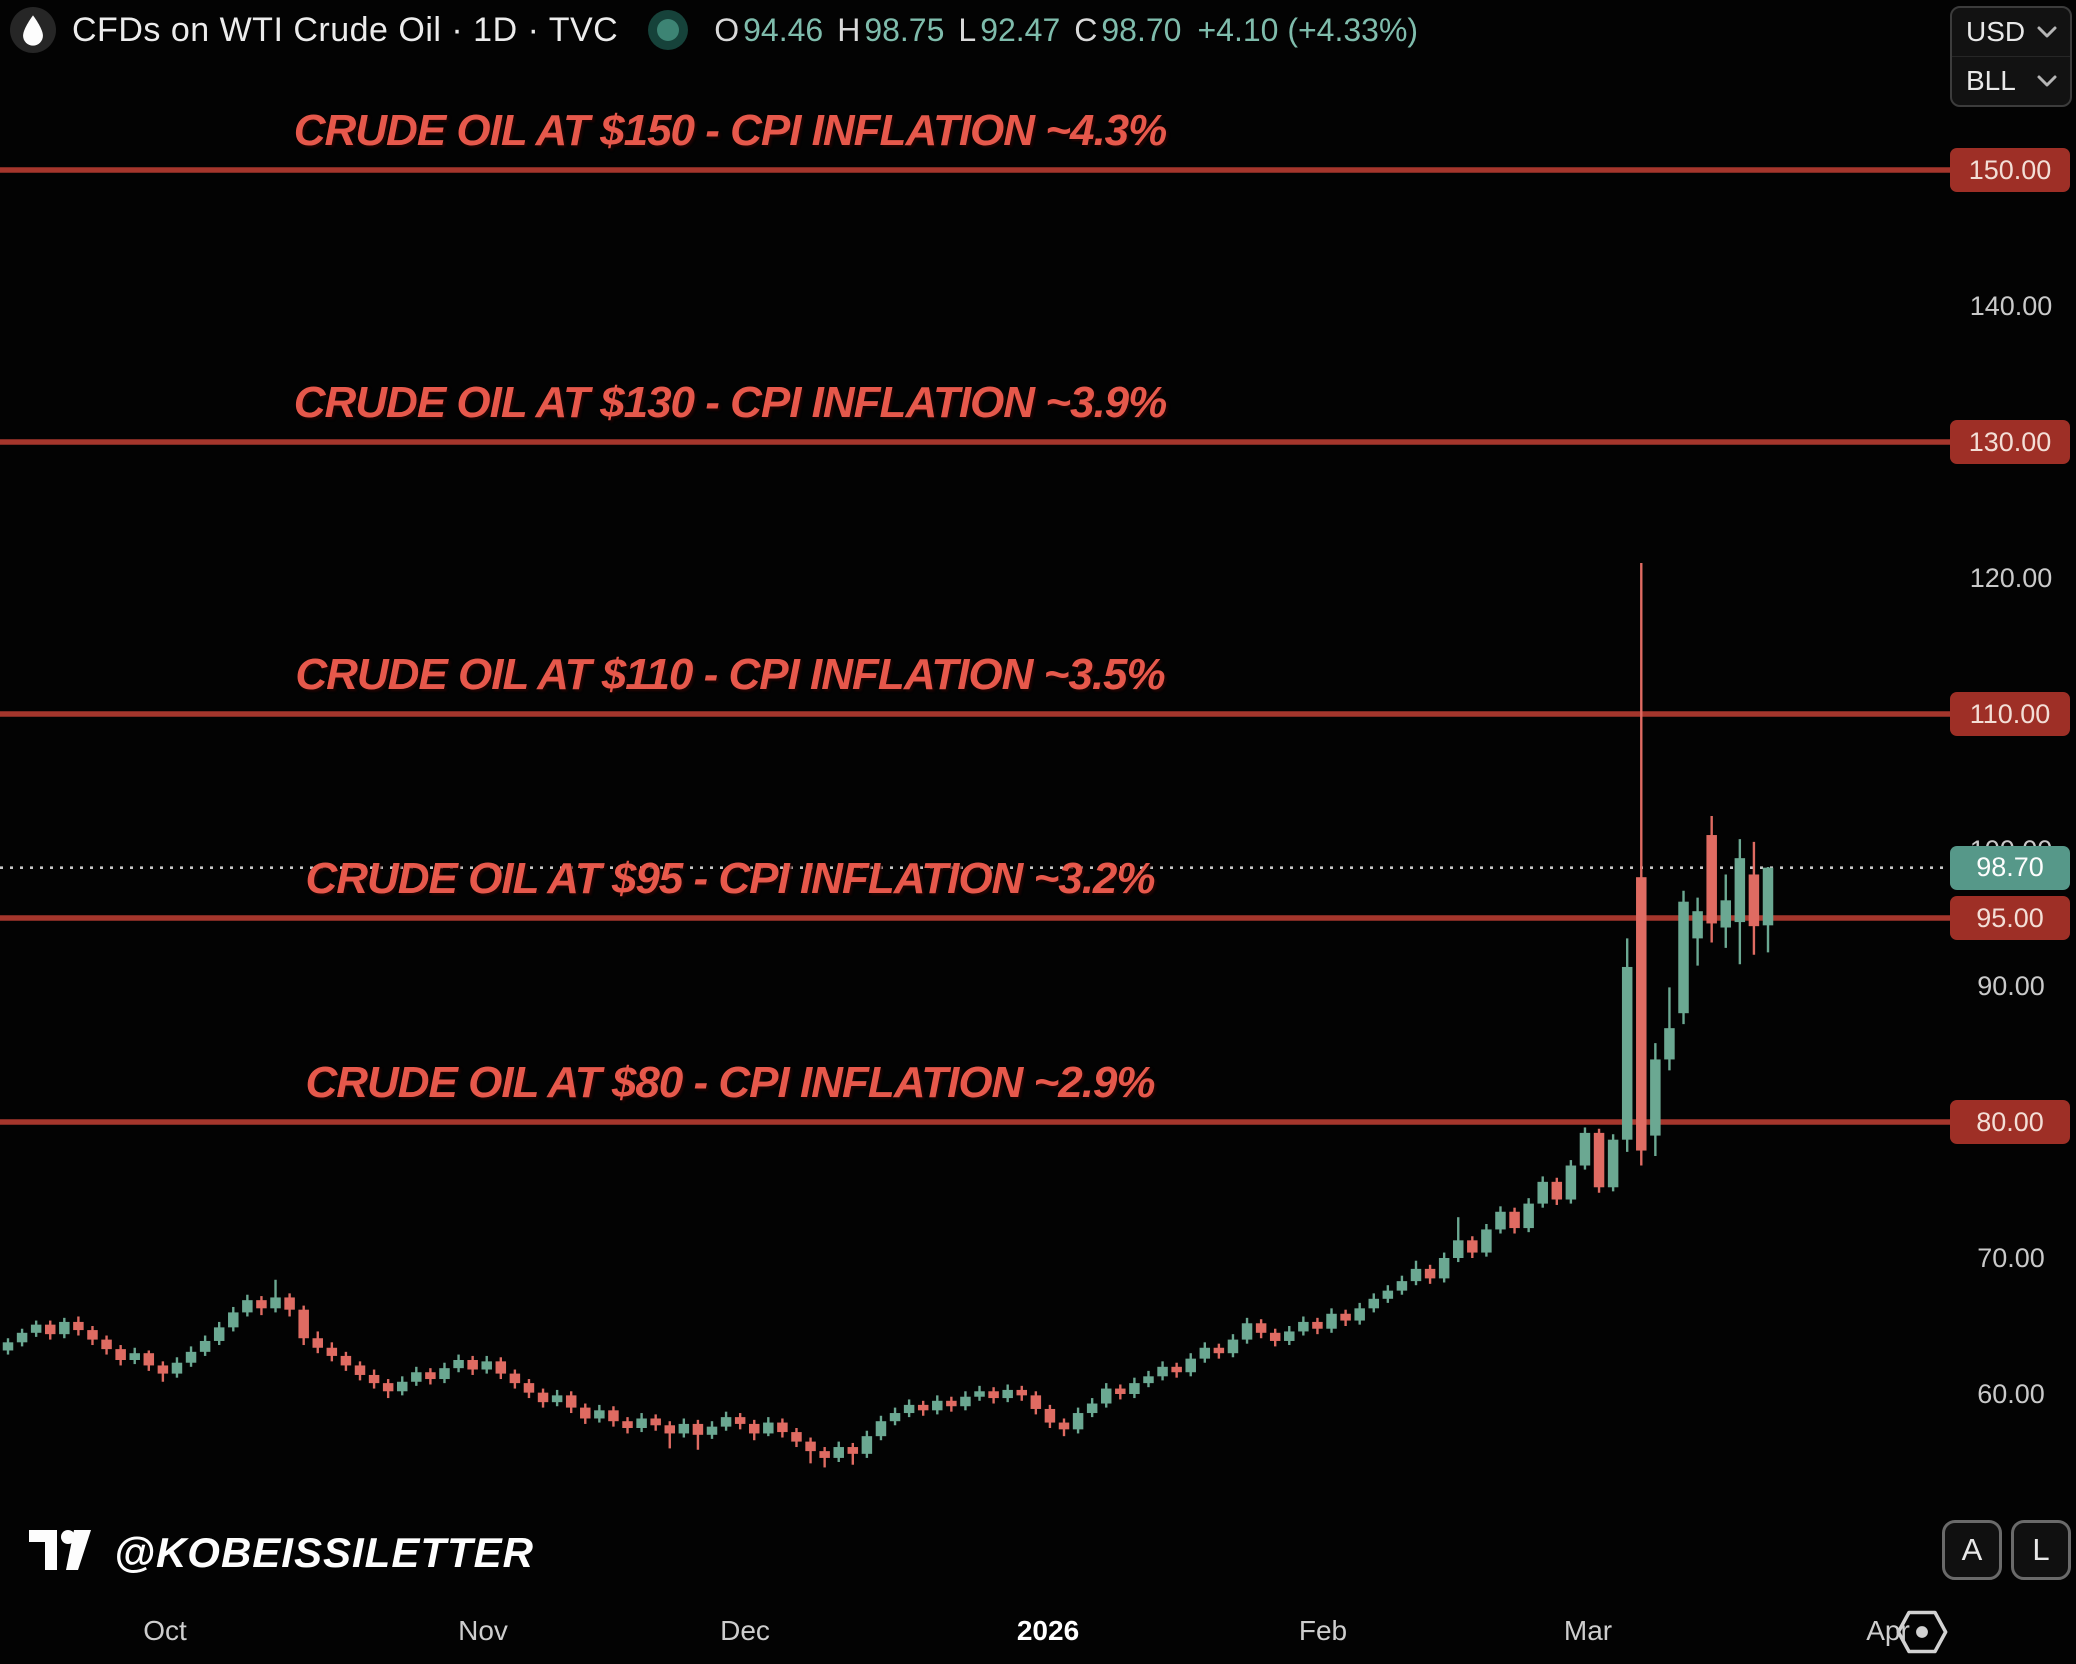 Image resolution: width=2076 pixels, height=1664 pixels. What do you see at coordinates (1972, 1550) in the screenshot?
I see `a-button: A` at bounding box center [1972, 1550].